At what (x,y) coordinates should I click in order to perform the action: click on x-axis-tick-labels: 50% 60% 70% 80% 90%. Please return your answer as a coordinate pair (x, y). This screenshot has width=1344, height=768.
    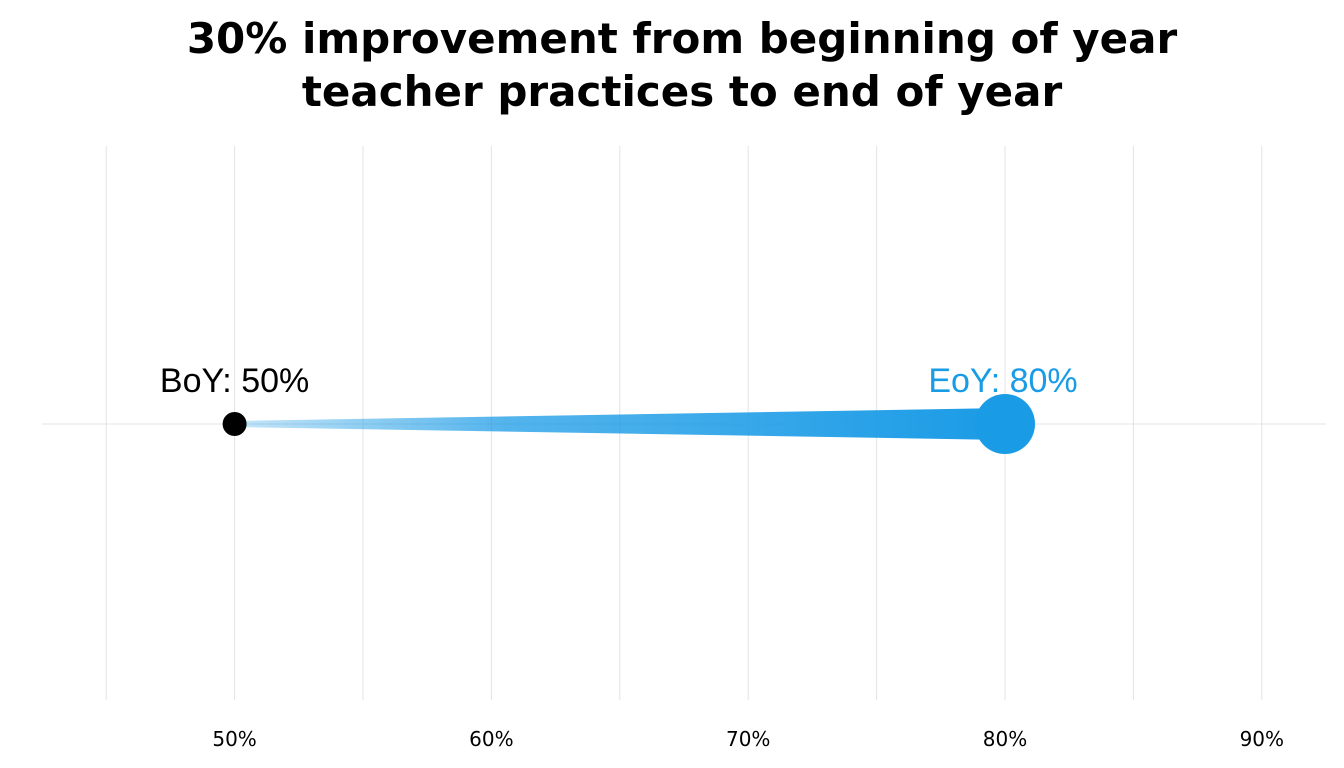
    Looking at the image, I should click on (748, 739).